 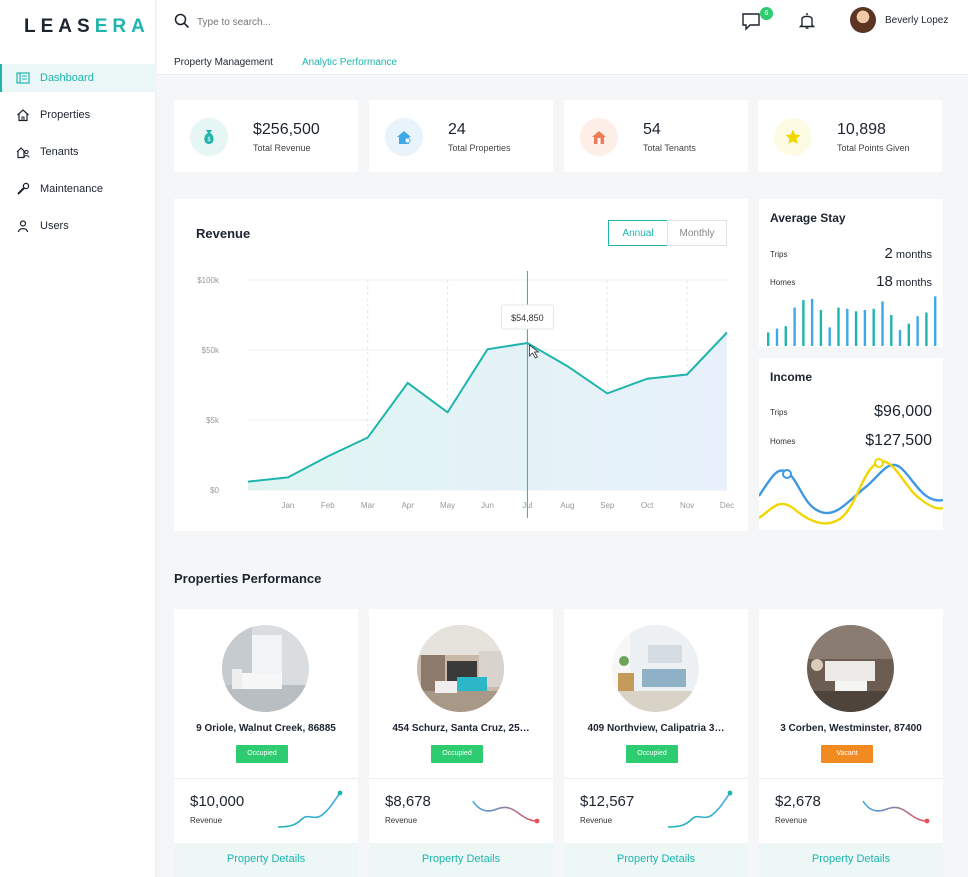 I want to click on house-icon, so click(x=404, y=137).